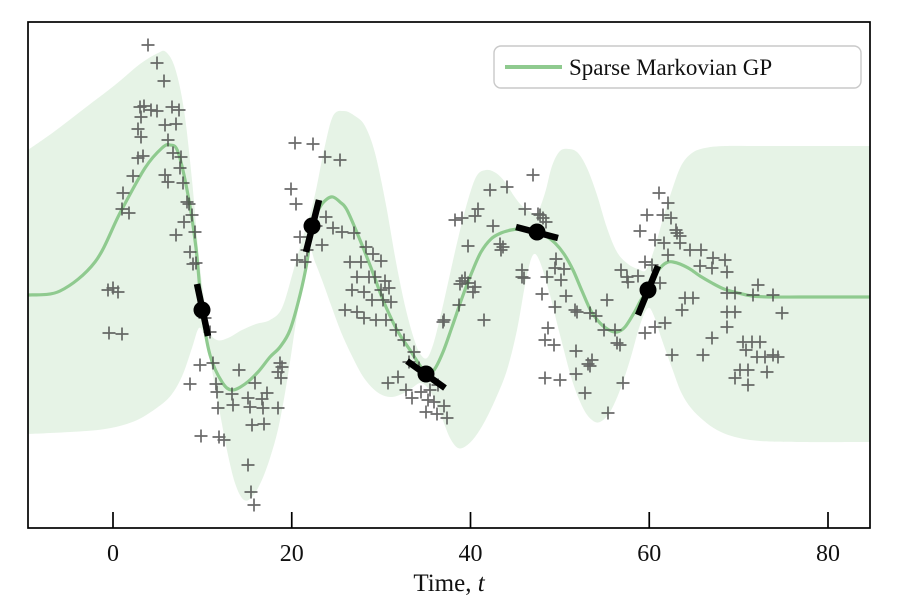 The width and height of the screenshot is (900, 600). What do you see at coordinates (670, 67) in the screenshot?
I see `legend-label: Sparse Markovian GP` at bounding box center [670, 67].